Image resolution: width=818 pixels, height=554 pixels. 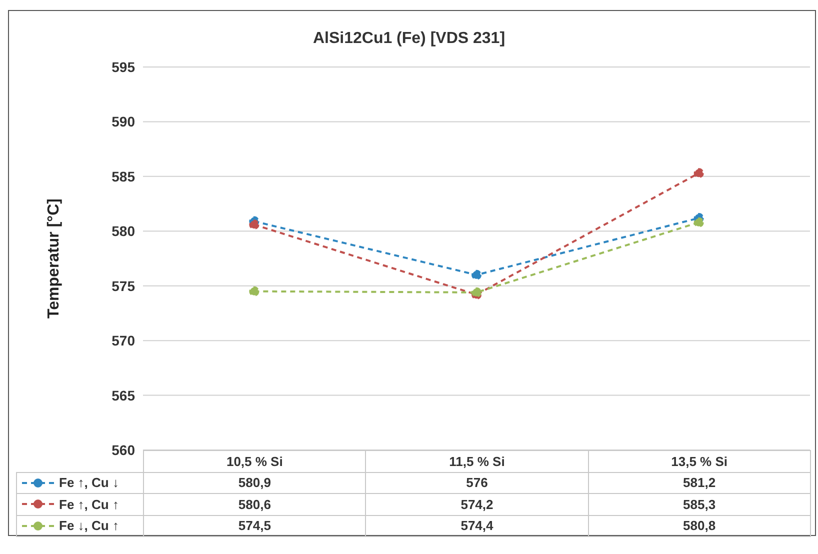 What do you see at coordinates (89, 504) in the screenshot?
I see `legend-label: Fe ↑, Cu ↑` at bounding box center [89, 504].